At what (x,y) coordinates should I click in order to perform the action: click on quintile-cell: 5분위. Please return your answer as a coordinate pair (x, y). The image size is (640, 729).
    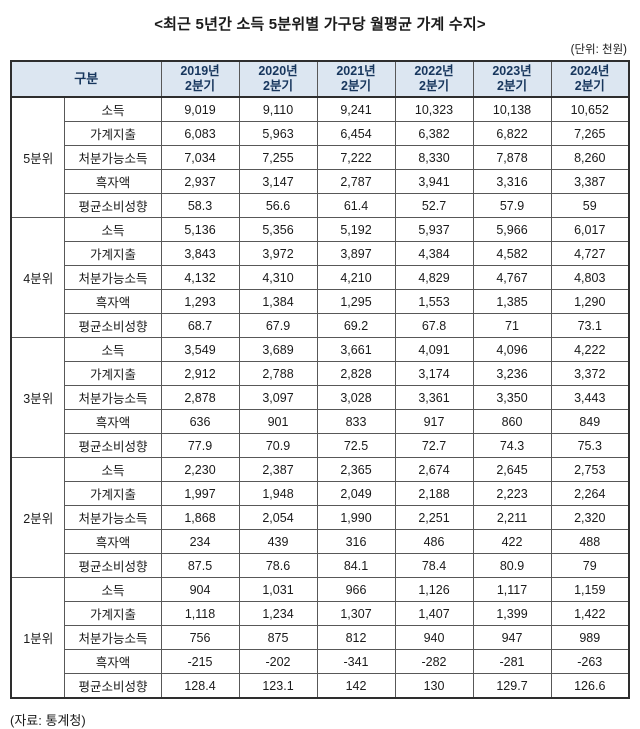
    Looking at the image, I should click on (38, 157).